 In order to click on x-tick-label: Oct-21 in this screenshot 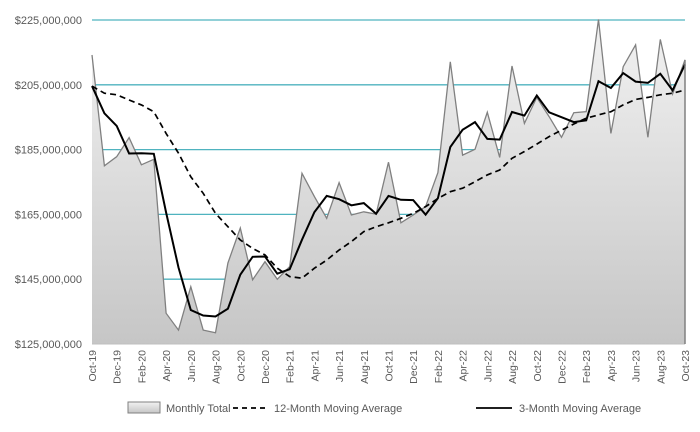, I will do `click(390, 366)`.